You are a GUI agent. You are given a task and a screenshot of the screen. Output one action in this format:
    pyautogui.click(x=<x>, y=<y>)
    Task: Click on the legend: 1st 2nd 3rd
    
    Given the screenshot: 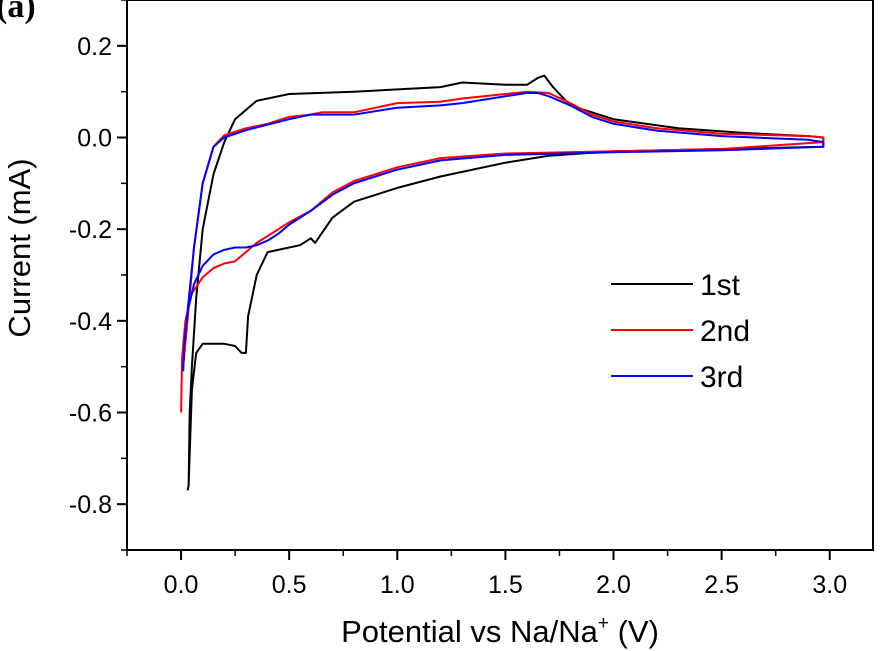 What is the action you would take?
    pyautogui.click(x=680, y=331)
    